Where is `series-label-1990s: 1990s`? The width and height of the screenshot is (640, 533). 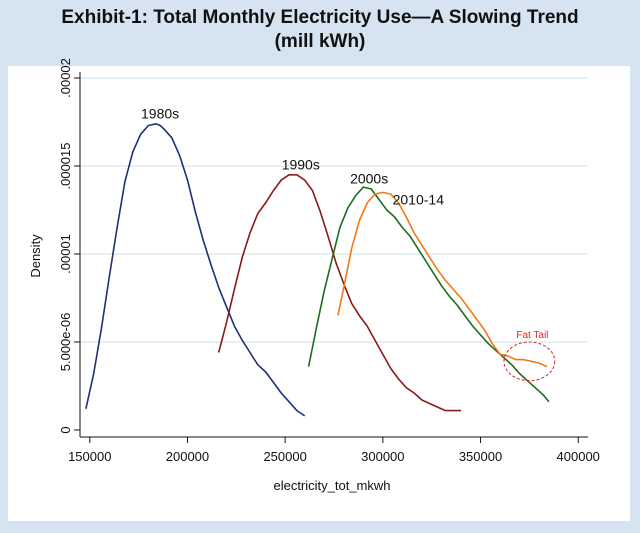
series-label-1990s: 1990s is located at coordinates (301, 165).